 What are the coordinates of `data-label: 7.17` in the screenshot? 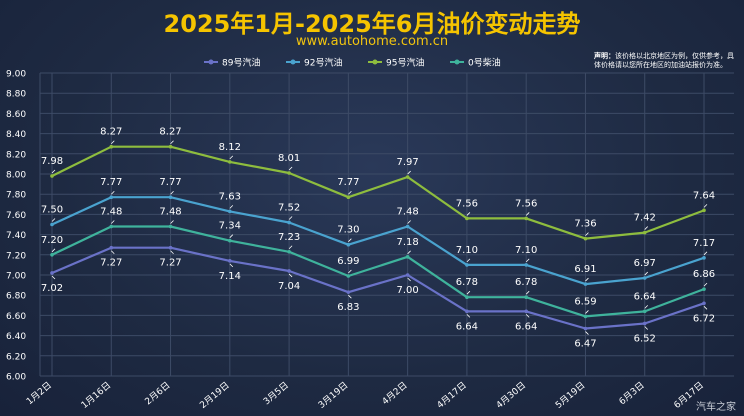 It's located at (704, 243).